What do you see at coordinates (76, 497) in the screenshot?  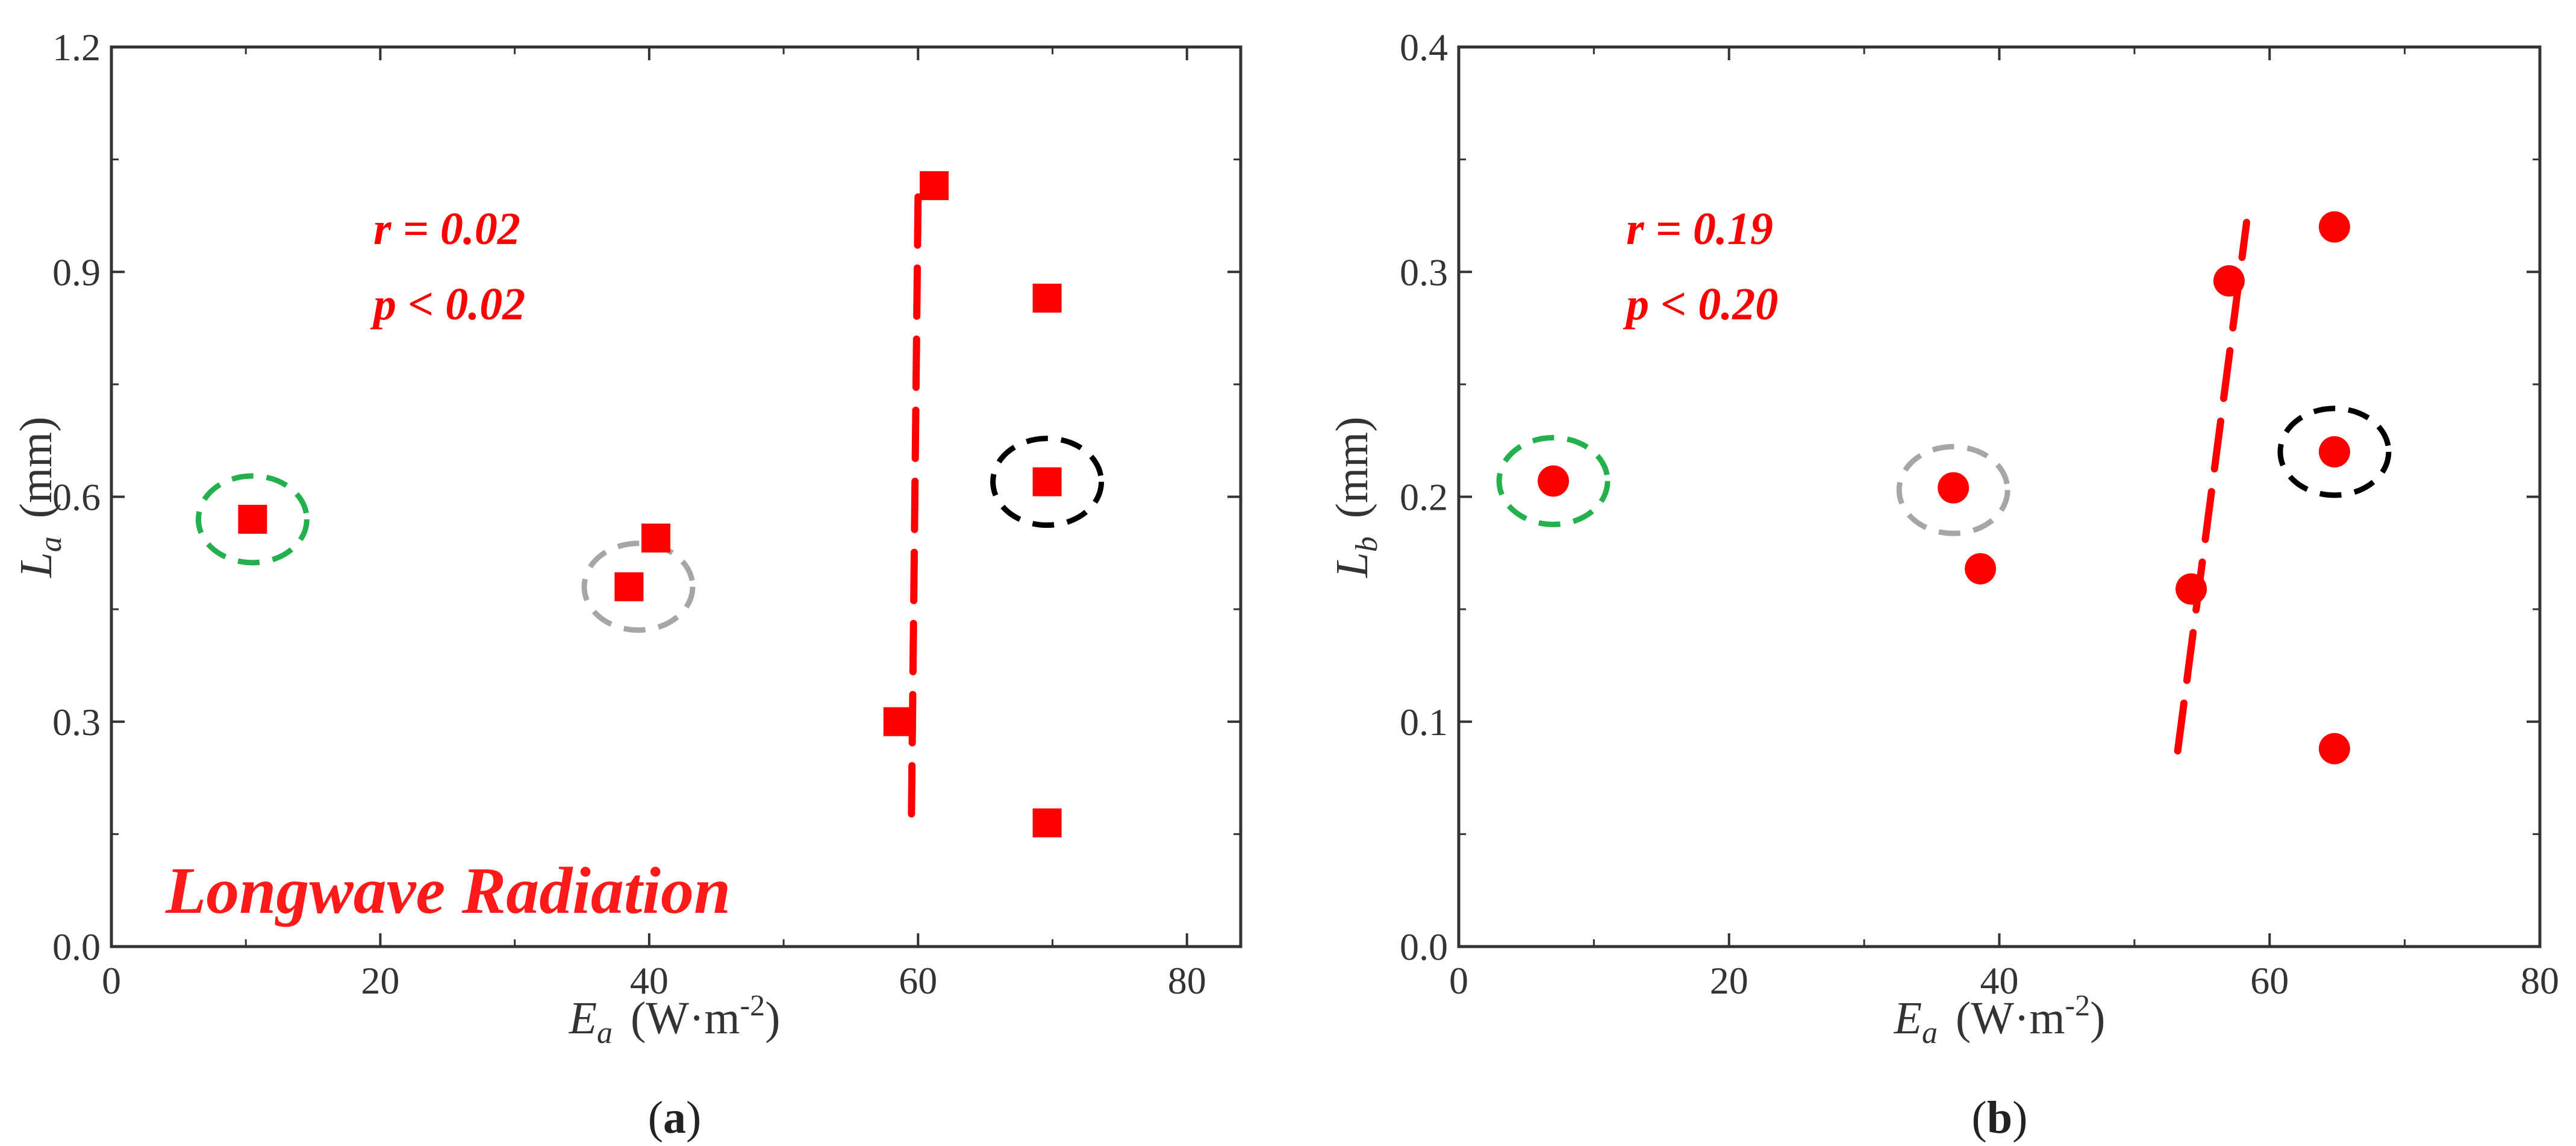 I see `y-tick-label: 0.6` at bounding box center [76, 497].